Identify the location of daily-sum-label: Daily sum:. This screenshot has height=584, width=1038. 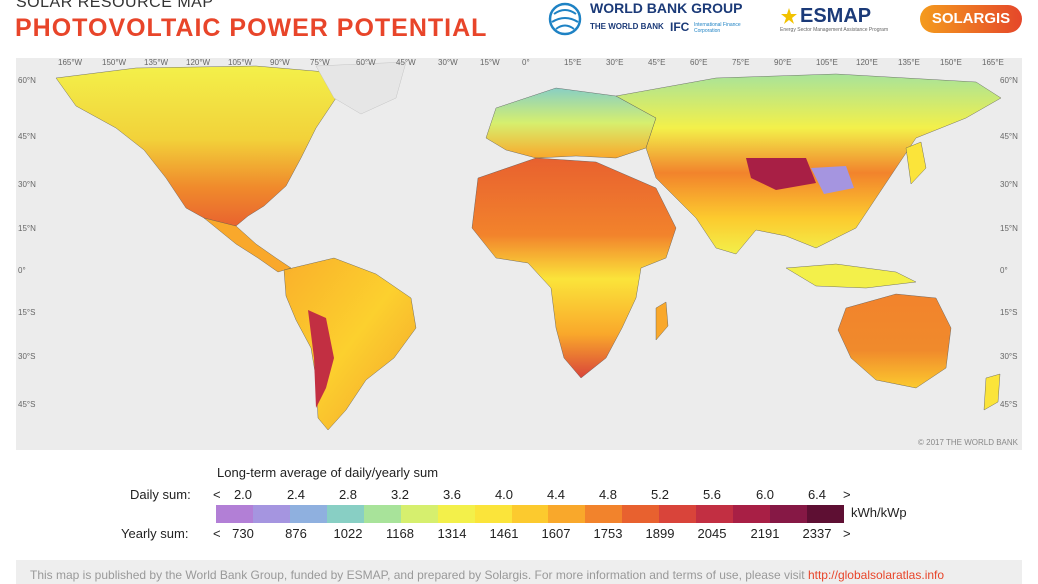
(160, 494).